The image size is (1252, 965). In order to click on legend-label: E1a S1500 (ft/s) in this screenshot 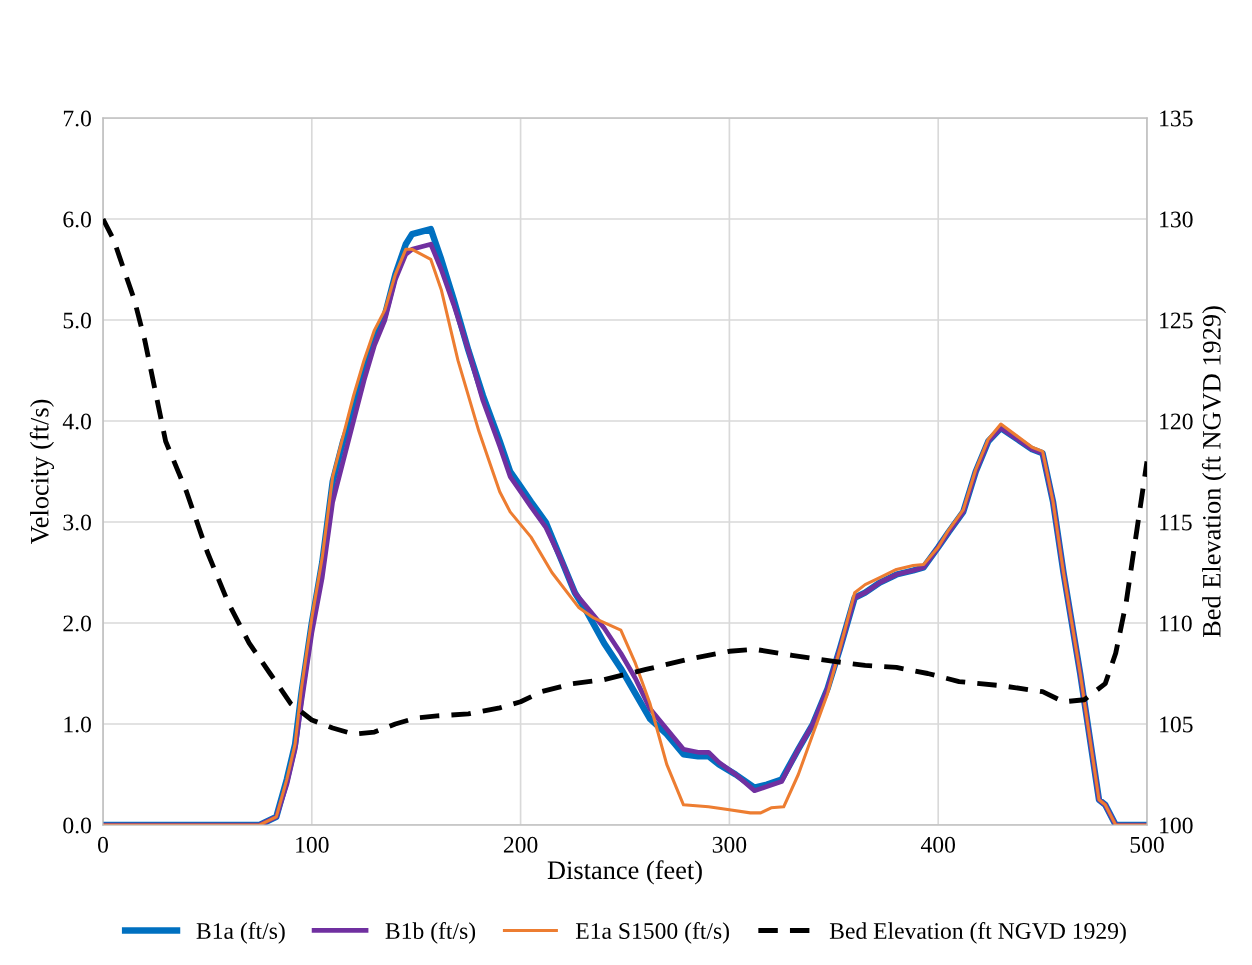, I will do `click(652, 933)`.